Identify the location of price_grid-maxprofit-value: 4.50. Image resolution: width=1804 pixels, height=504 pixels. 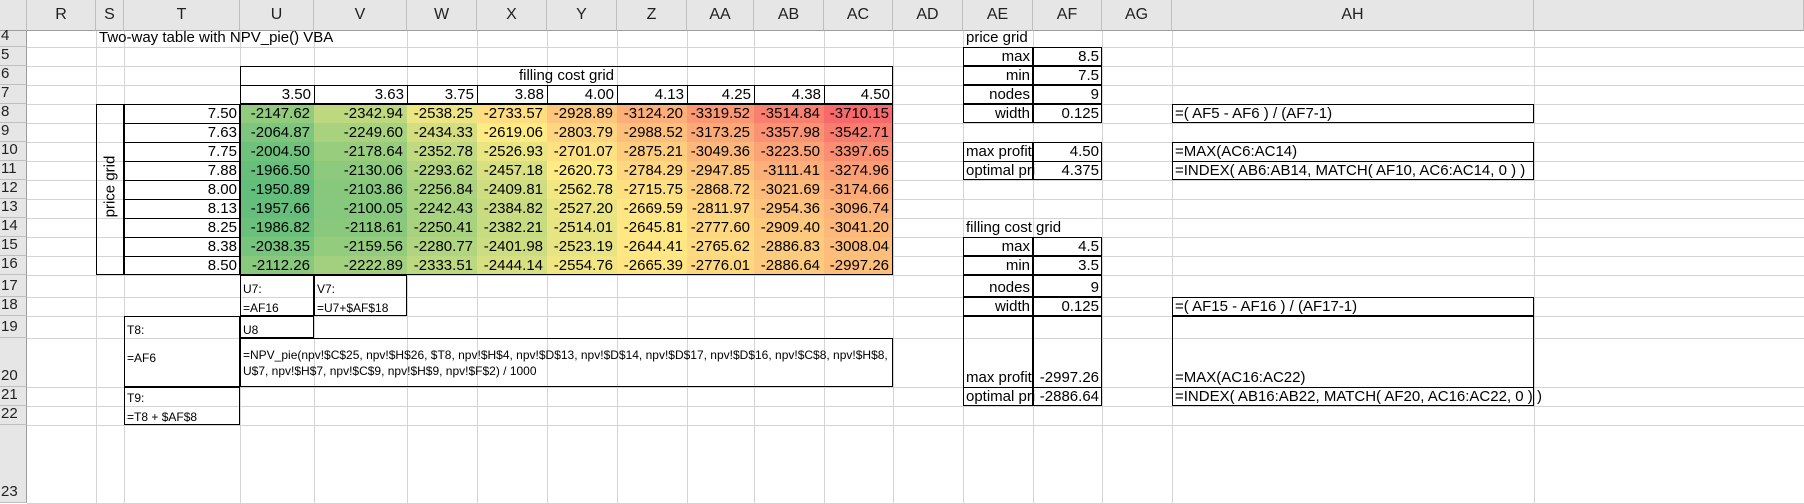
(1084, 151).